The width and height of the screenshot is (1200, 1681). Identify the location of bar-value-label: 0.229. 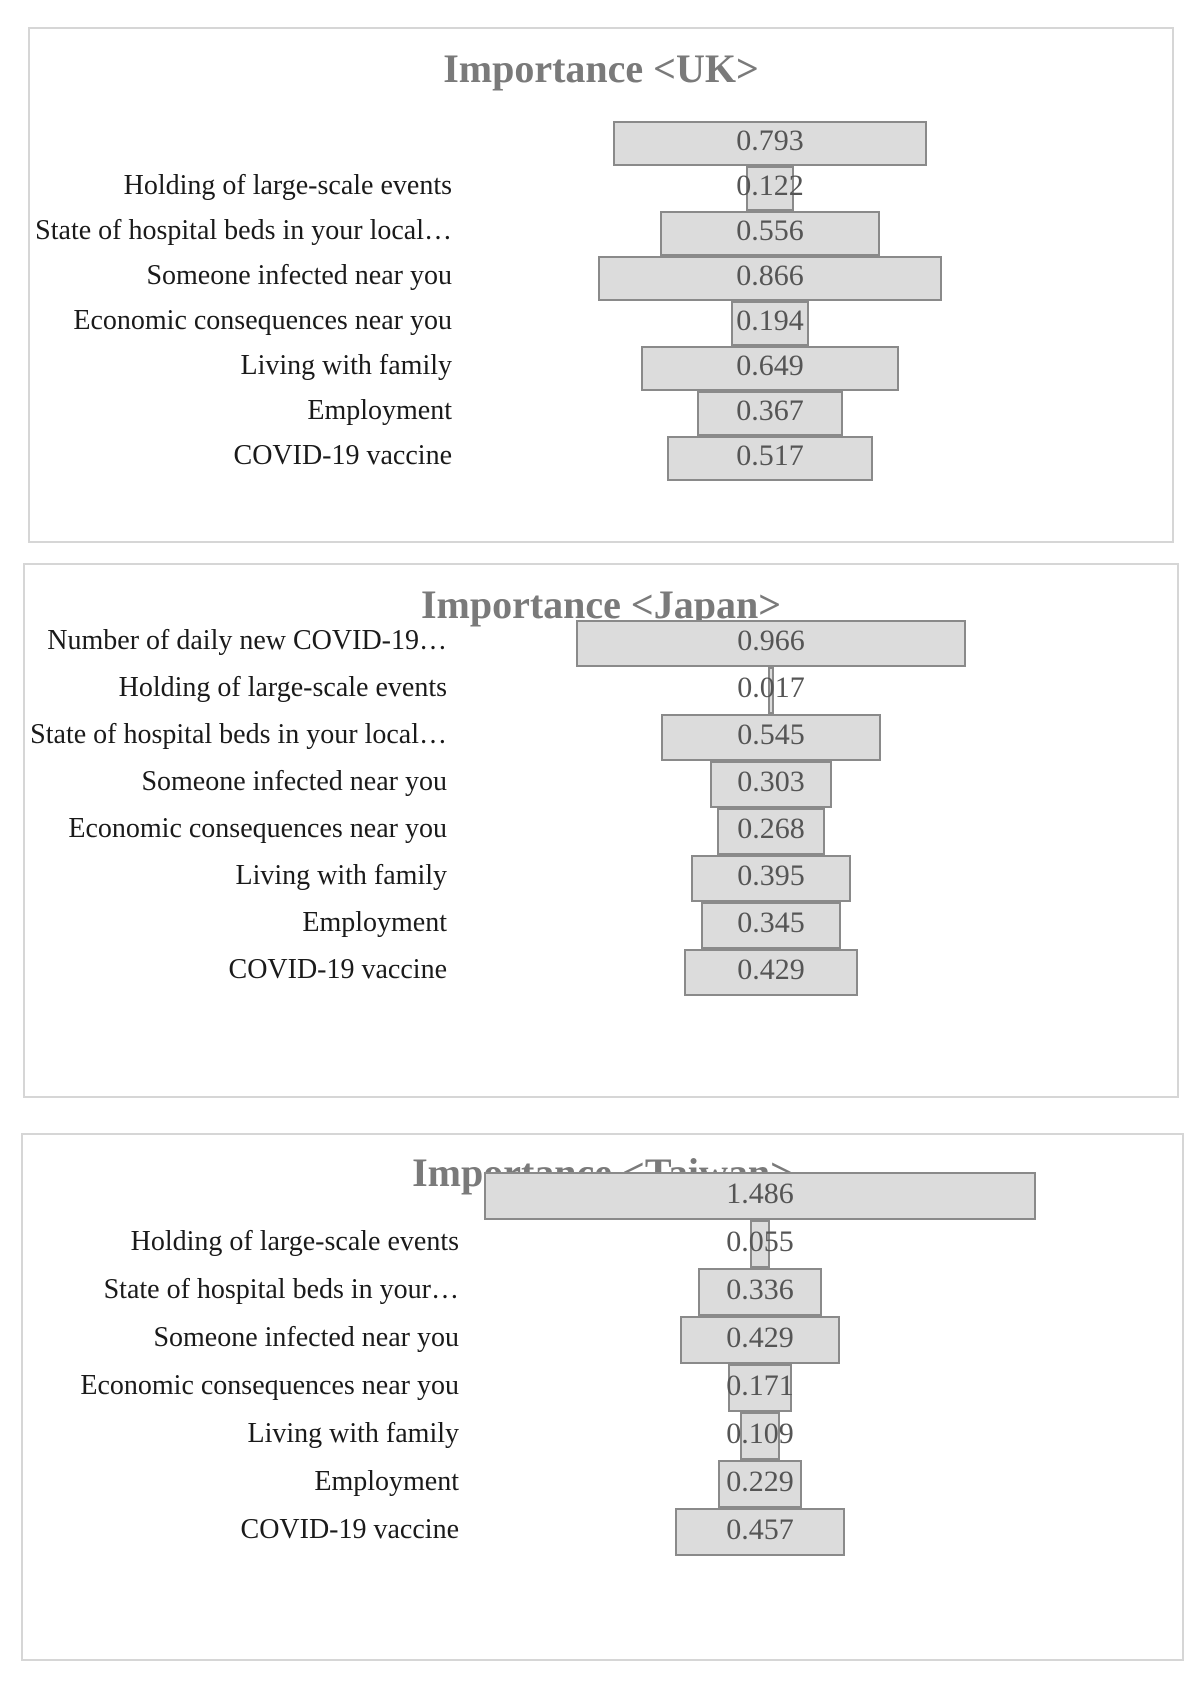
(760, 1481).